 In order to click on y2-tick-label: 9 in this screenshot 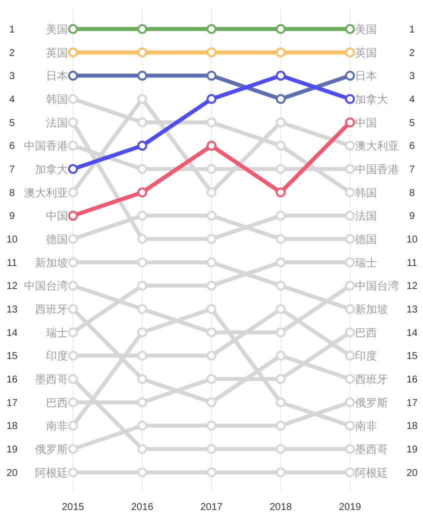, I will do `click(412, 216)`.